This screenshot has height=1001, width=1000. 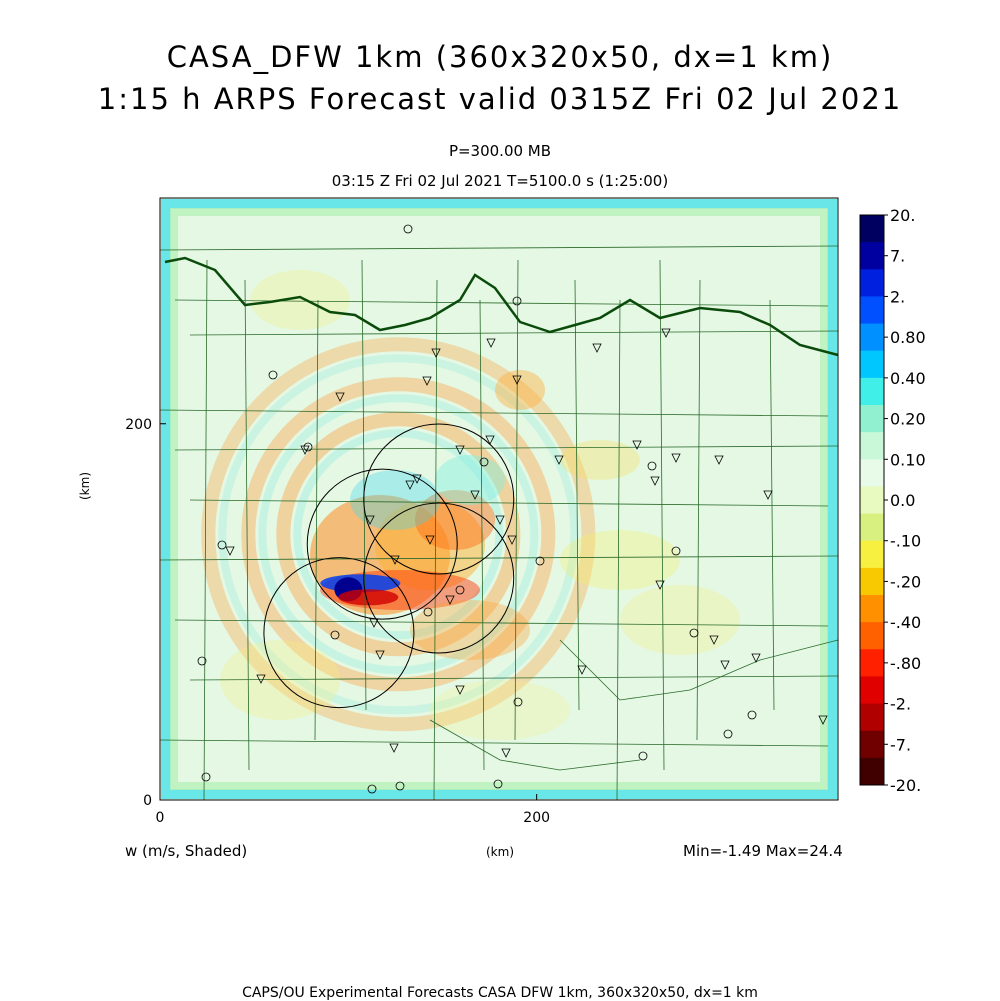 I want to click on colorbar-label: 0.10, so click(x=908, y=459).